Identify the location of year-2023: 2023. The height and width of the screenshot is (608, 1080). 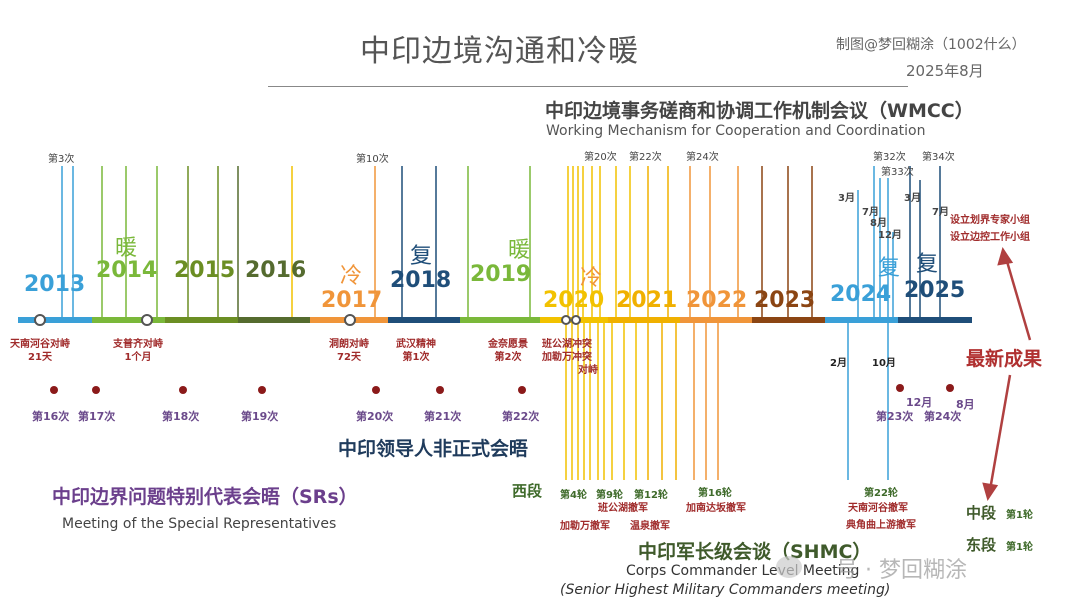
(785, 300).